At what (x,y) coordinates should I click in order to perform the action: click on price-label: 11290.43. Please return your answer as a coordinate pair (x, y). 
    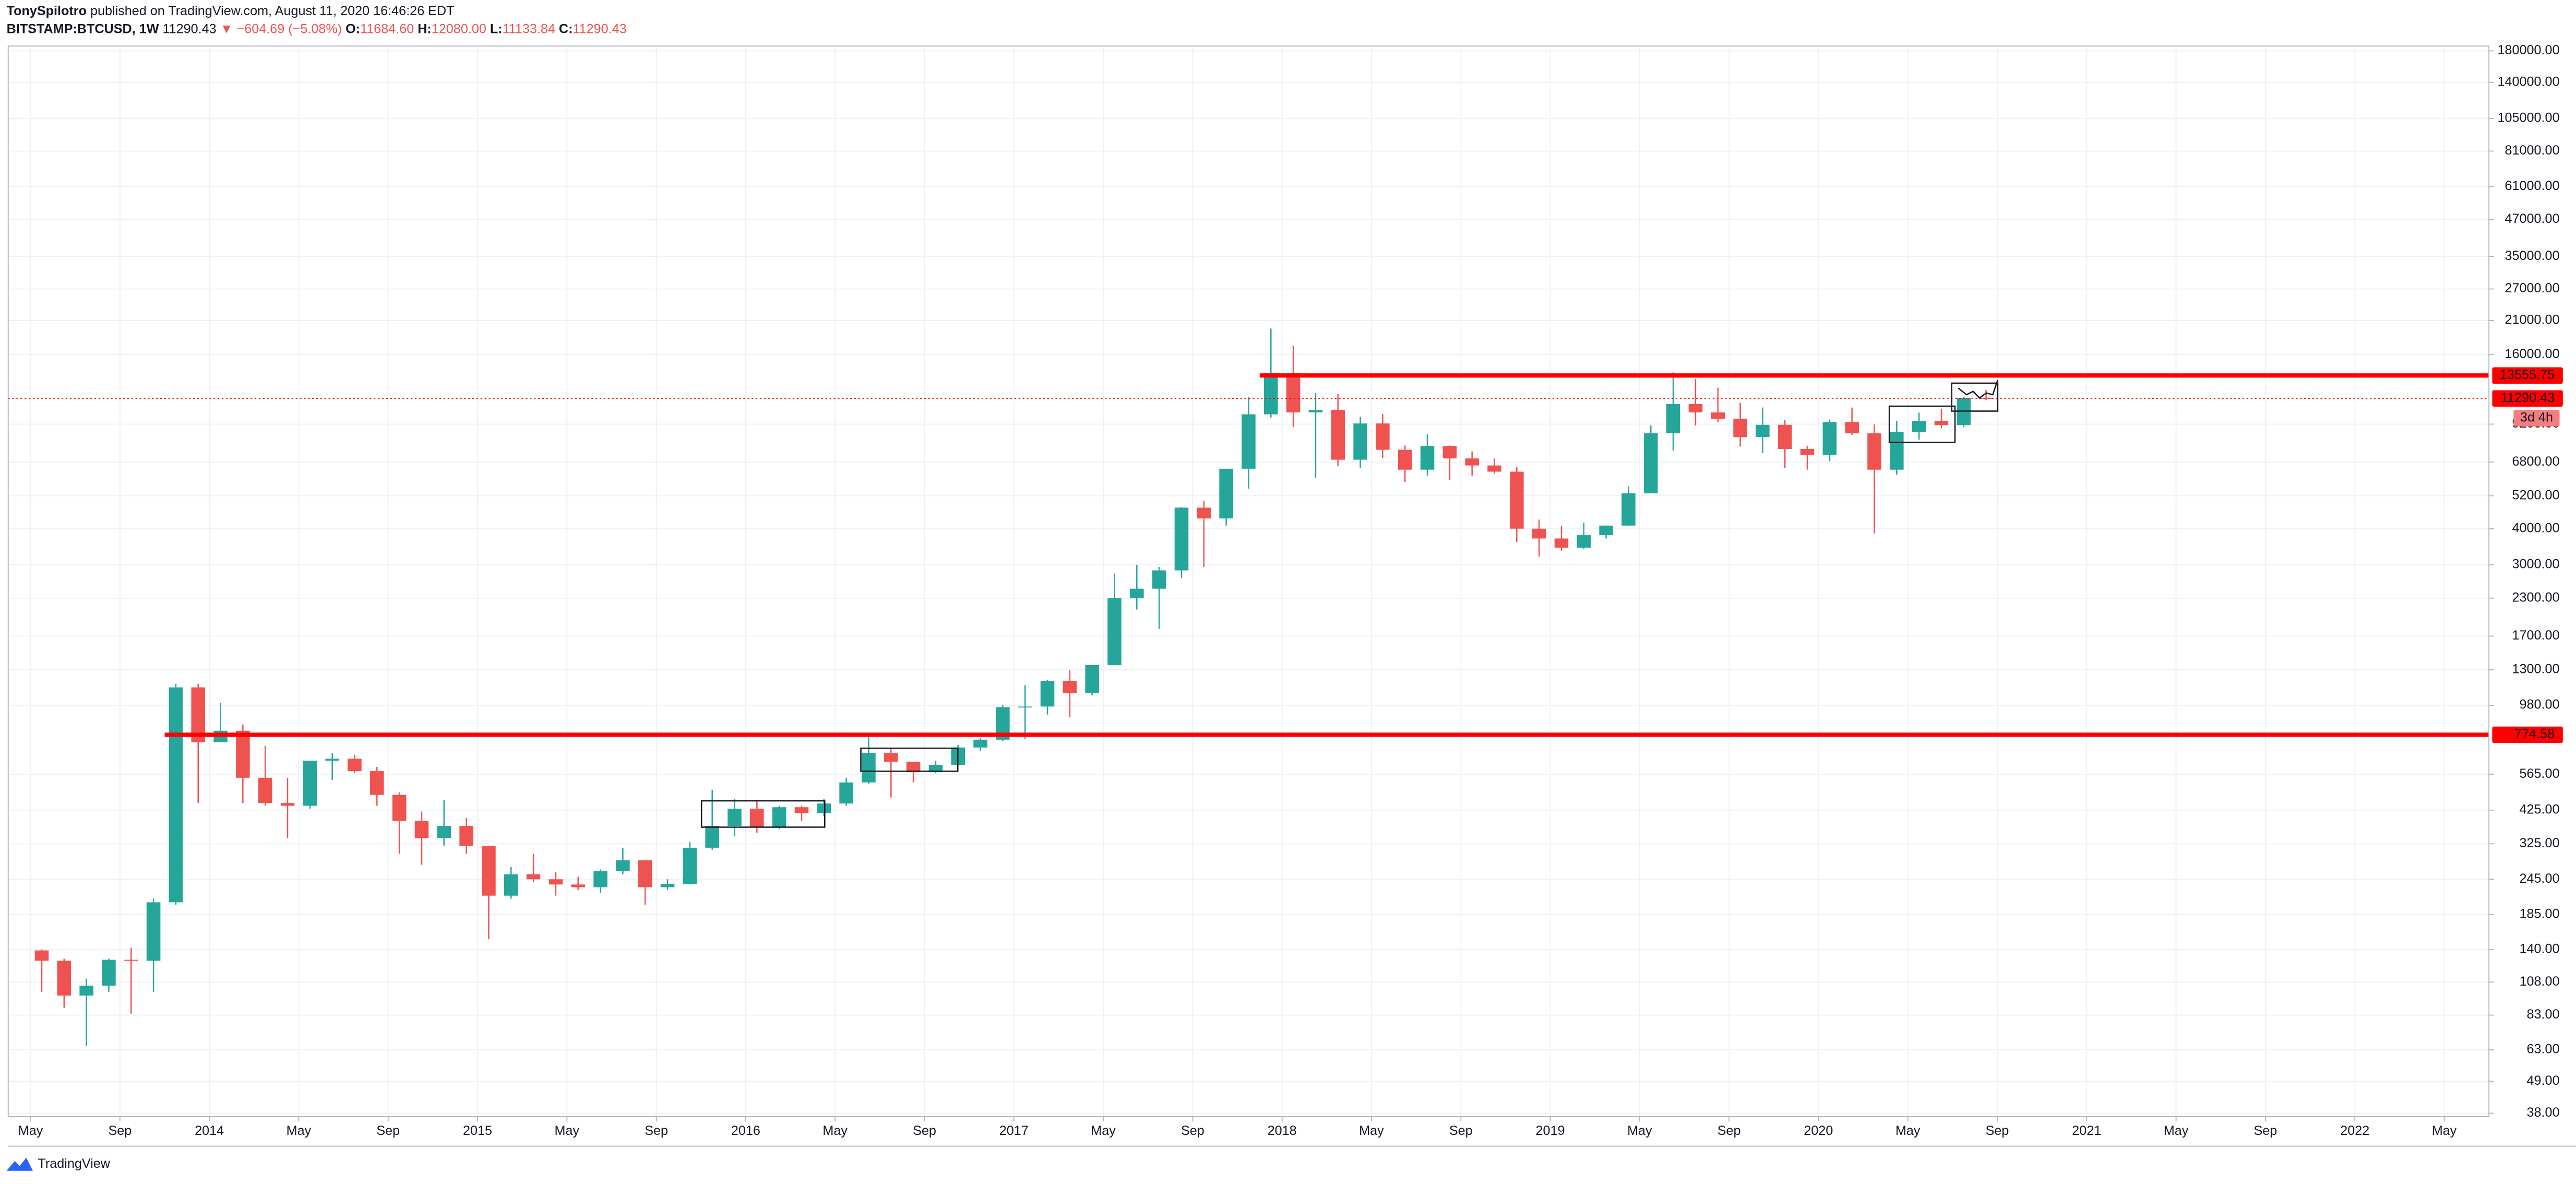
    Looking at the image, I should click on (2528, 397).